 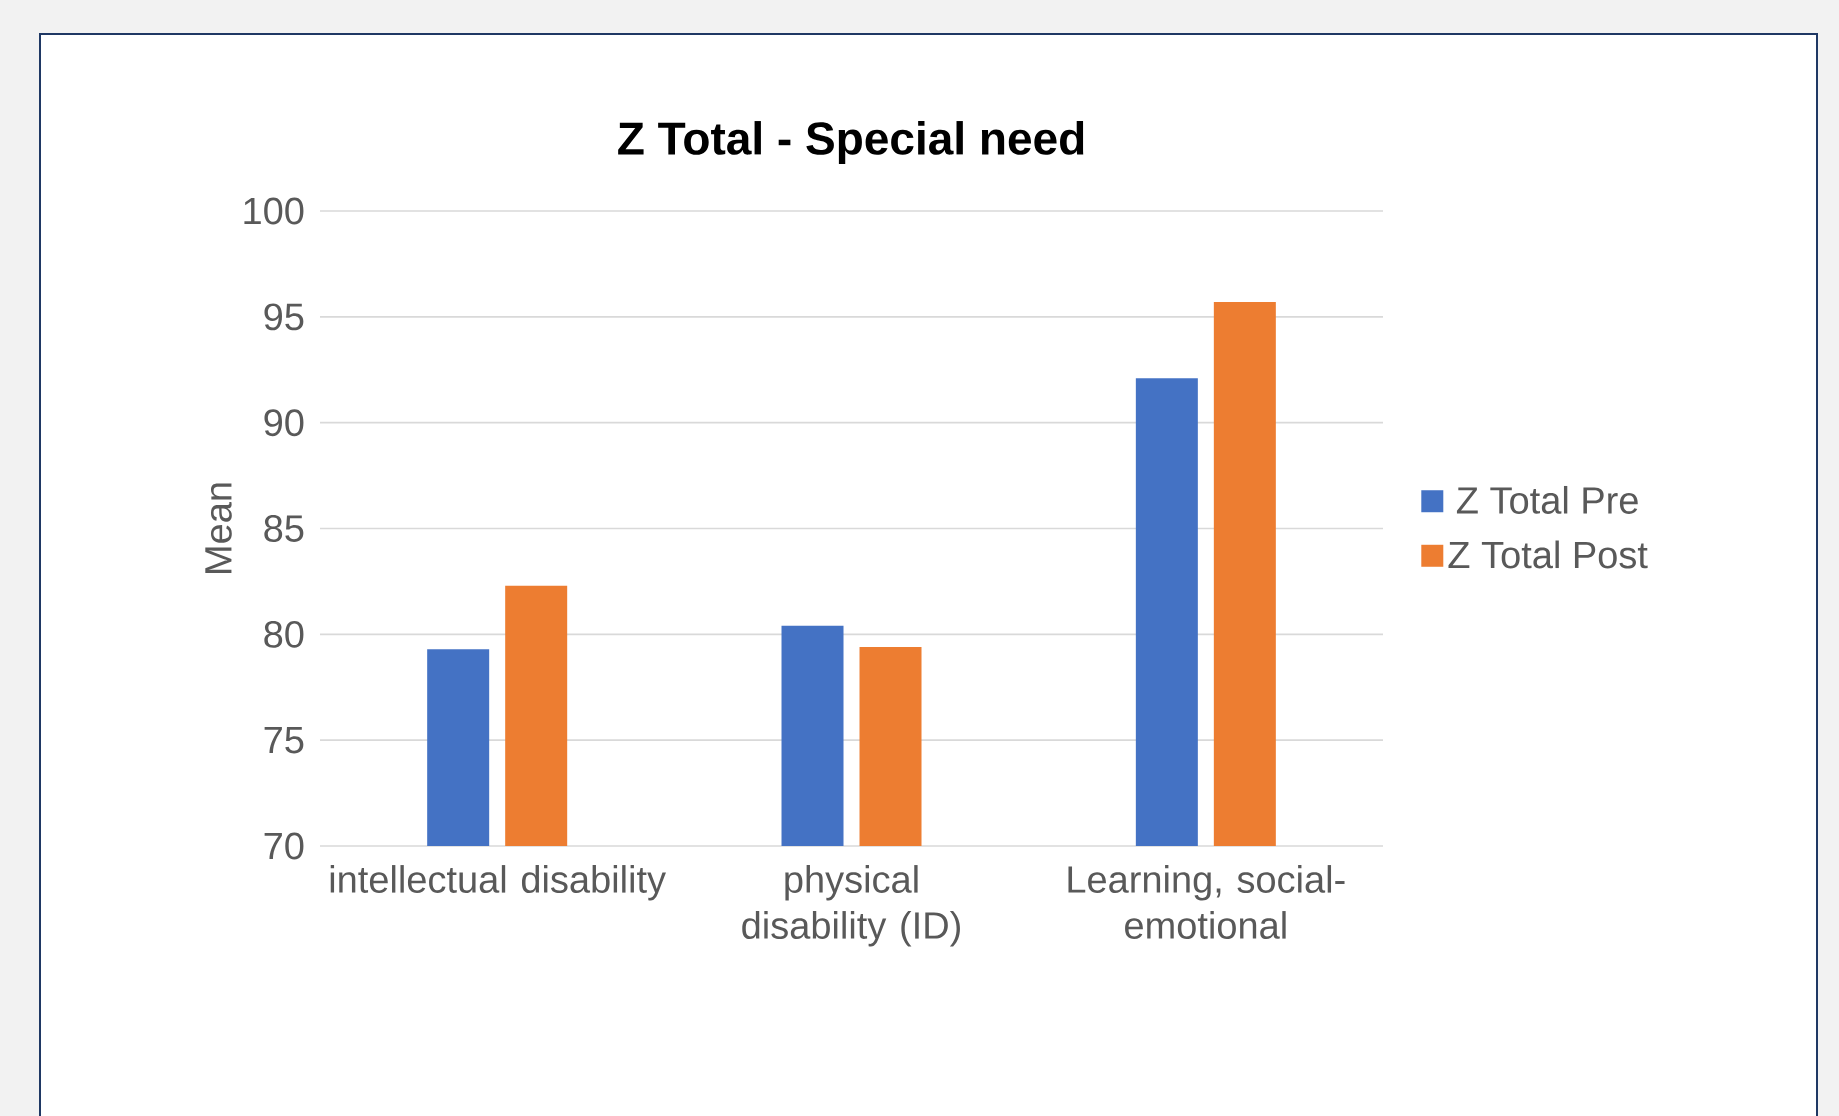 I want to click on legend-label: Z Total Post, so click(x=1548, y=554).